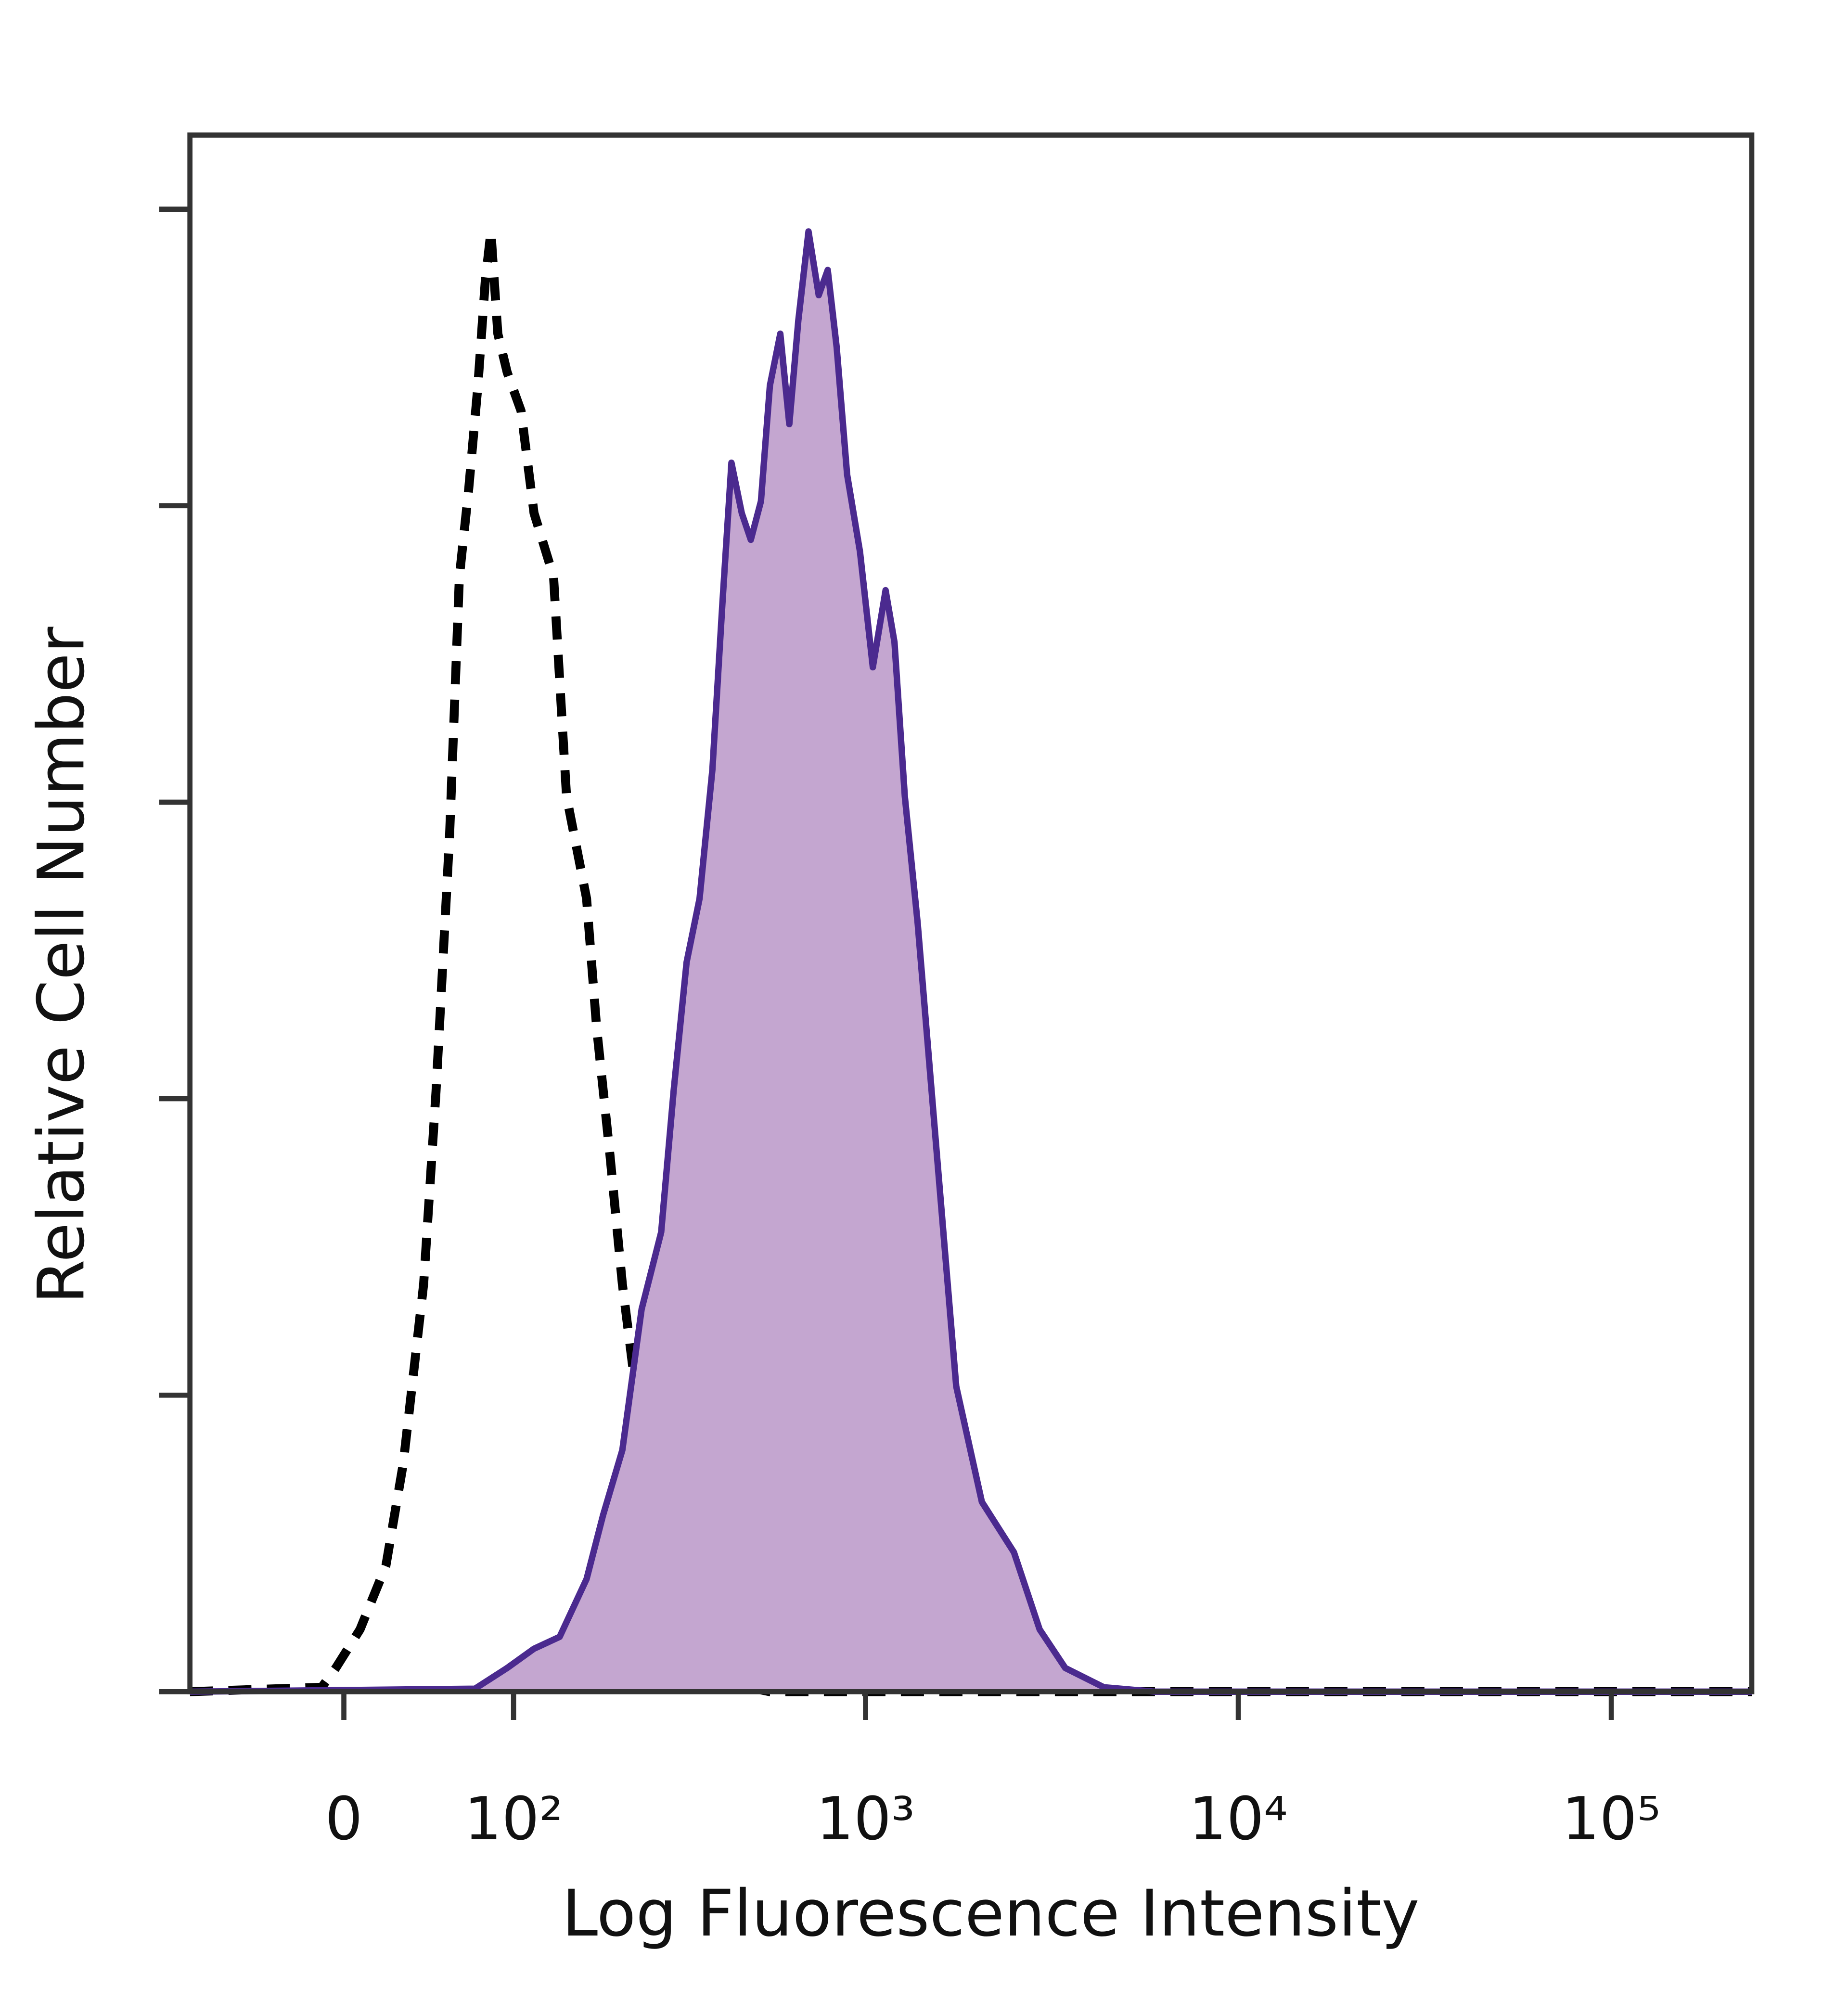 This screenshot has height=2000, width=1848. What do you see at coordinates (344, 1818) in the screenshot?
I see `x-tick-label: 0` at bounding box center [344, 1818].